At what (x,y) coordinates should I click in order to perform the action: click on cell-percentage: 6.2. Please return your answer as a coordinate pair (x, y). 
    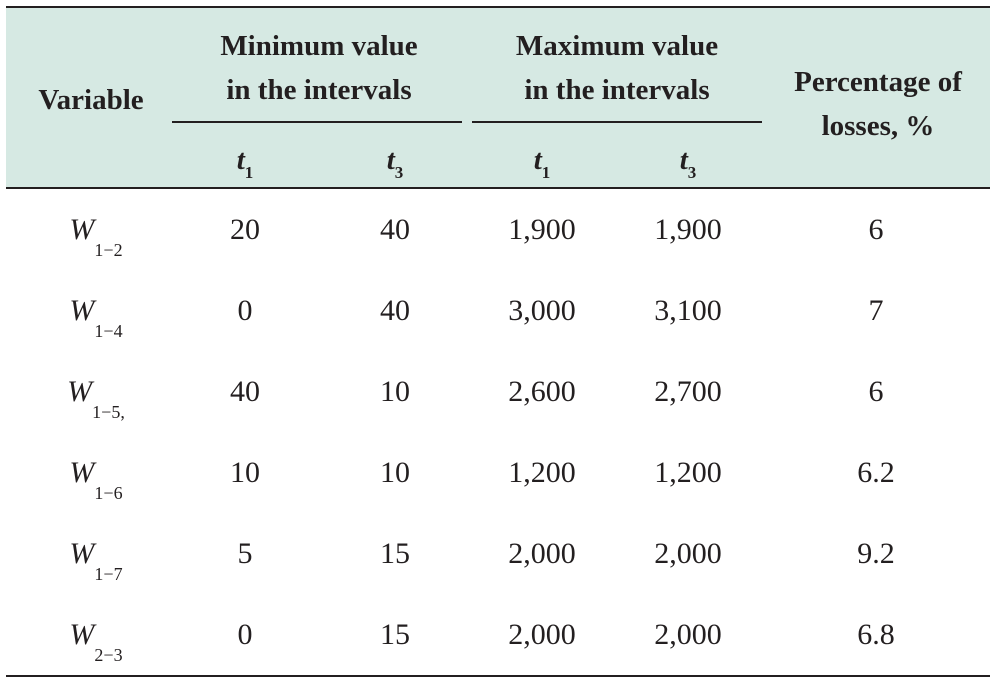
    Looking at the image, I should click on (876, 472).